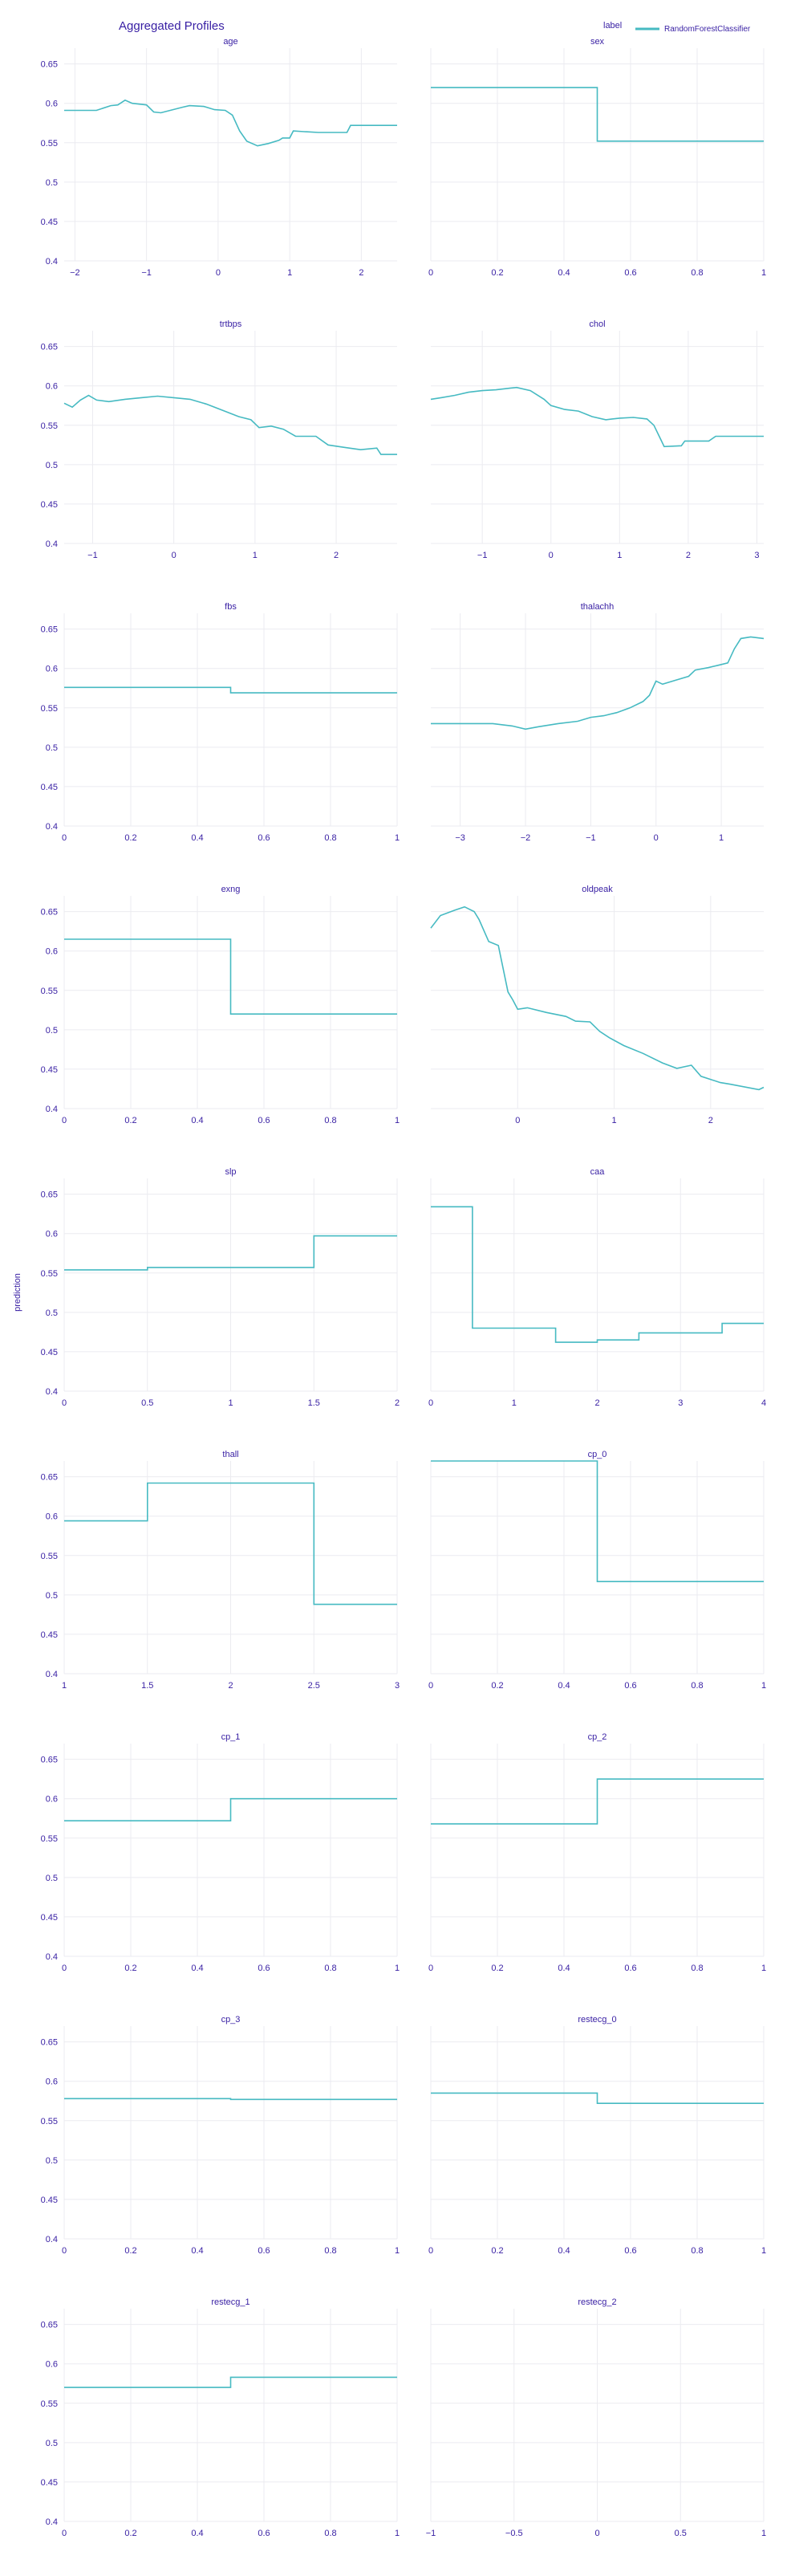  I want to click on panel-restecg_0: restecg_0 0 0.2 0.4 0.6 0.8 1, so click(597, 2135).